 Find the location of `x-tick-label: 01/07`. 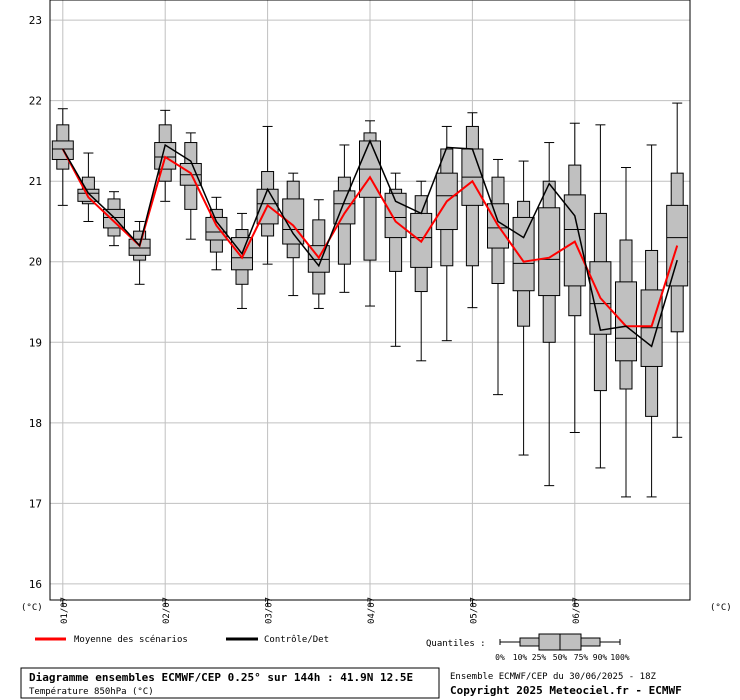

x-tick-label: 01/07 is located at coordinates (65, 610).